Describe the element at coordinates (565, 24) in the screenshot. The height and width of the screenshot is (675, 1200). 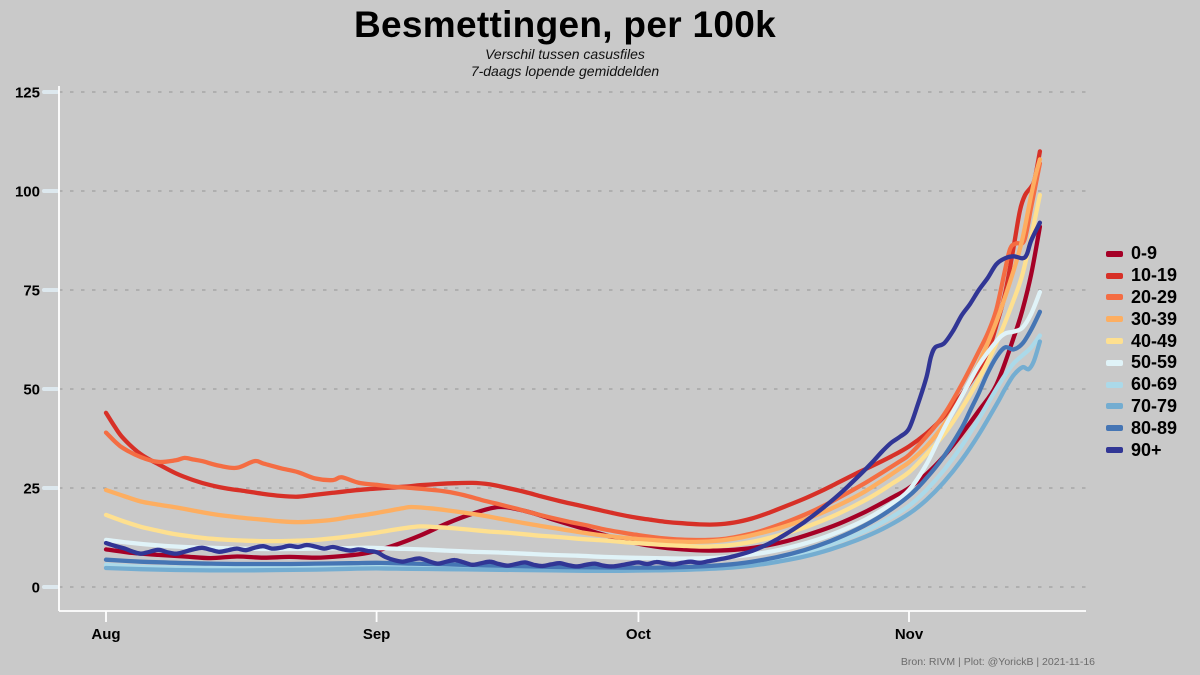
I see `page-title: Besmettingen, per 100k` at that location.